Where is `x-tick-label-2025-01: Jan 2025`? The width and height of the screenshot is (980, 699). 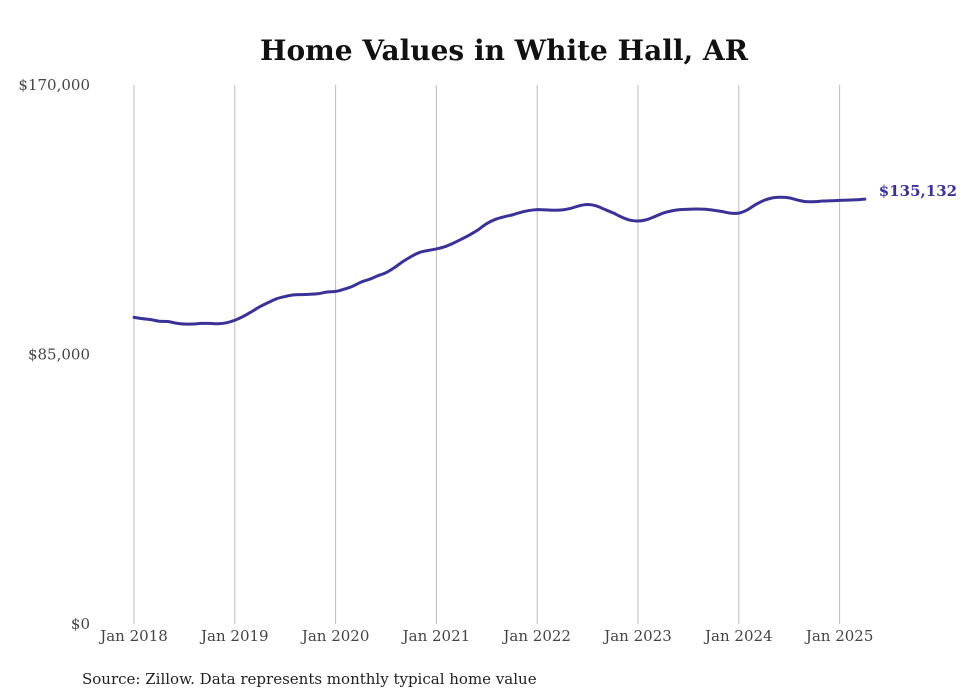
x-tick-label-2025-01: Jan 2025 is located at coordinates (839, 636).